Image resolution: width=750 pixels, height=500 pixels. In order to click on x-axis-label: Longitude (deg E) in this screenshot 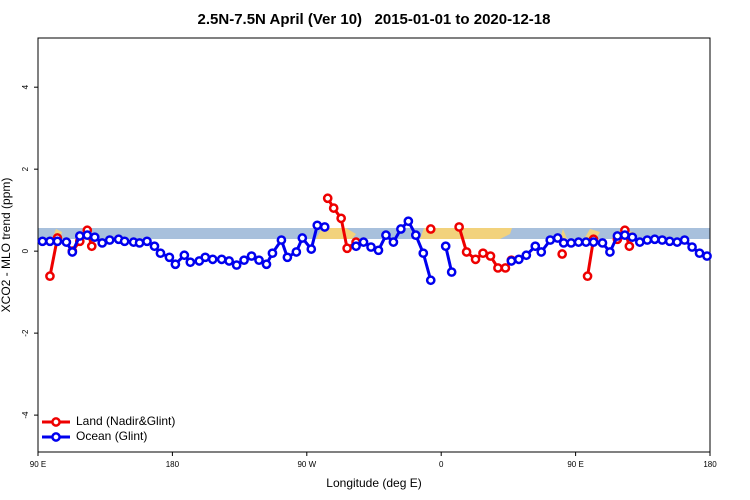, I will do `click(373, 483)`.